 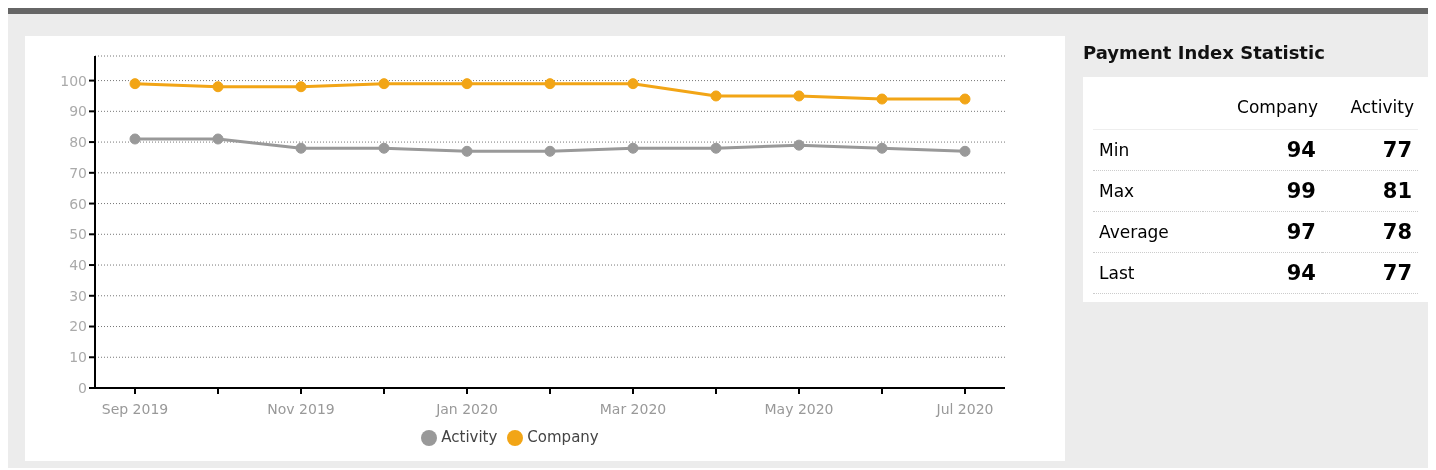 I want to click on data-label: 81, so click(x=1397, y=191).